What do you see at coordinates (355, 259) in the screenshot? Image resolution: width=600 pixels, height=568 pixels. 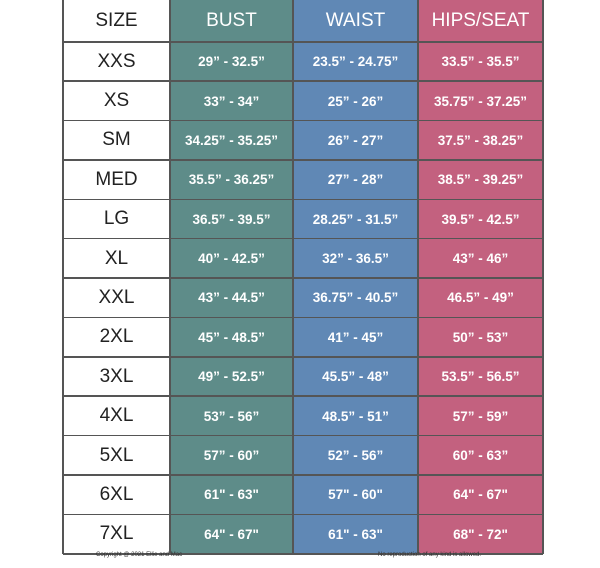 I see `measurement: 32” - 36.5”` at bounding box center [355, 259].